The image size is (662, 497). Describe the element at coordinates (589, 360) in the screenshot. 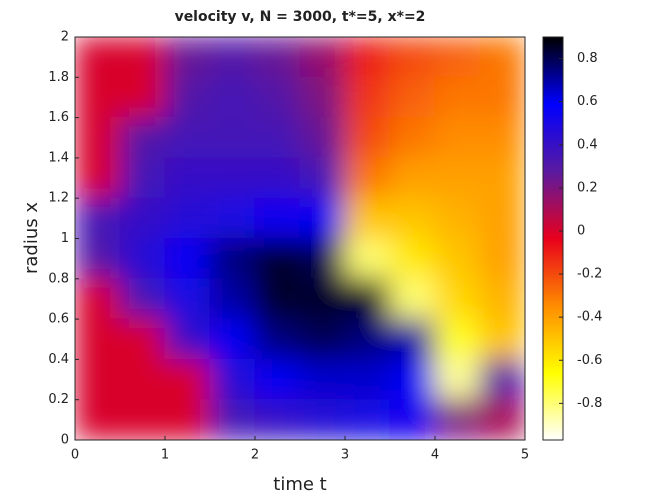

I see `colorbar-tick-label: -0.6` at that location.